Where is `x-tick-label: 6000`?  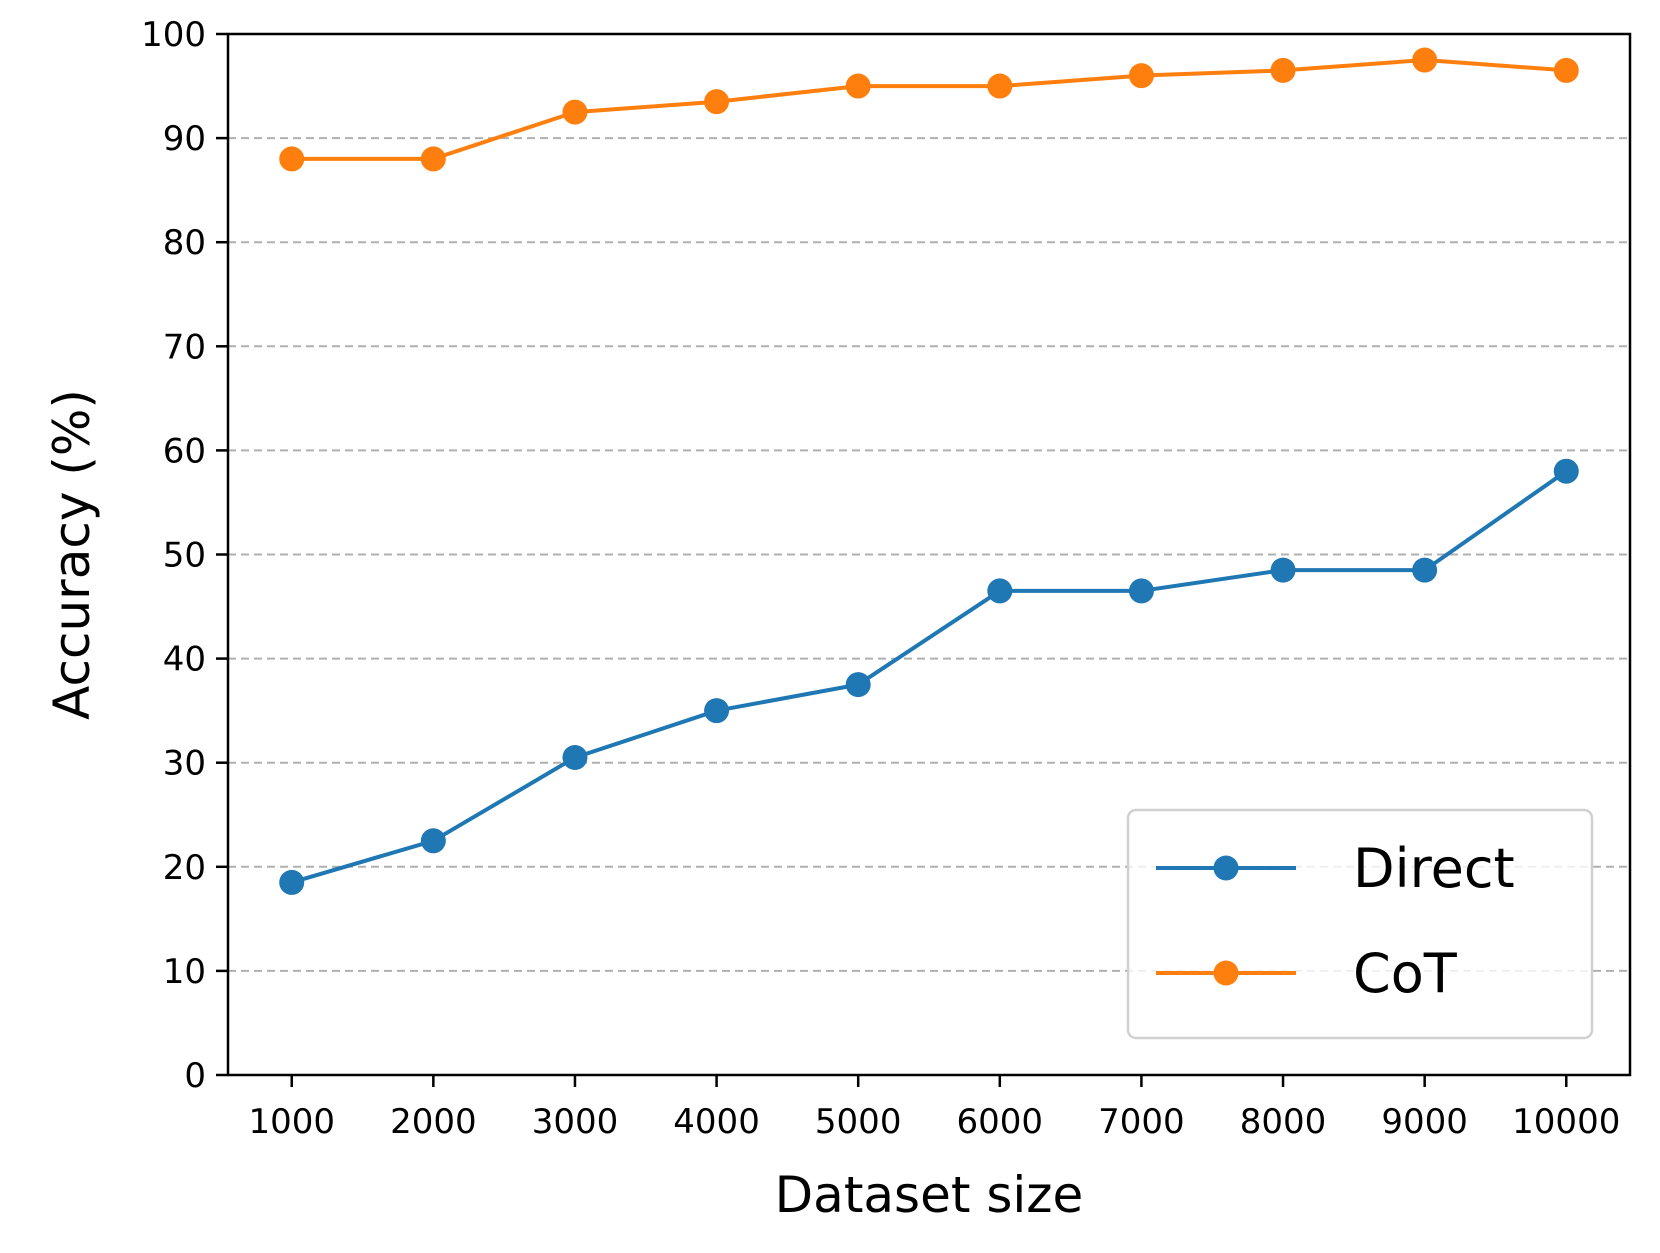
x-tick-label: 6000 is located at coordinates (1000, 1122).